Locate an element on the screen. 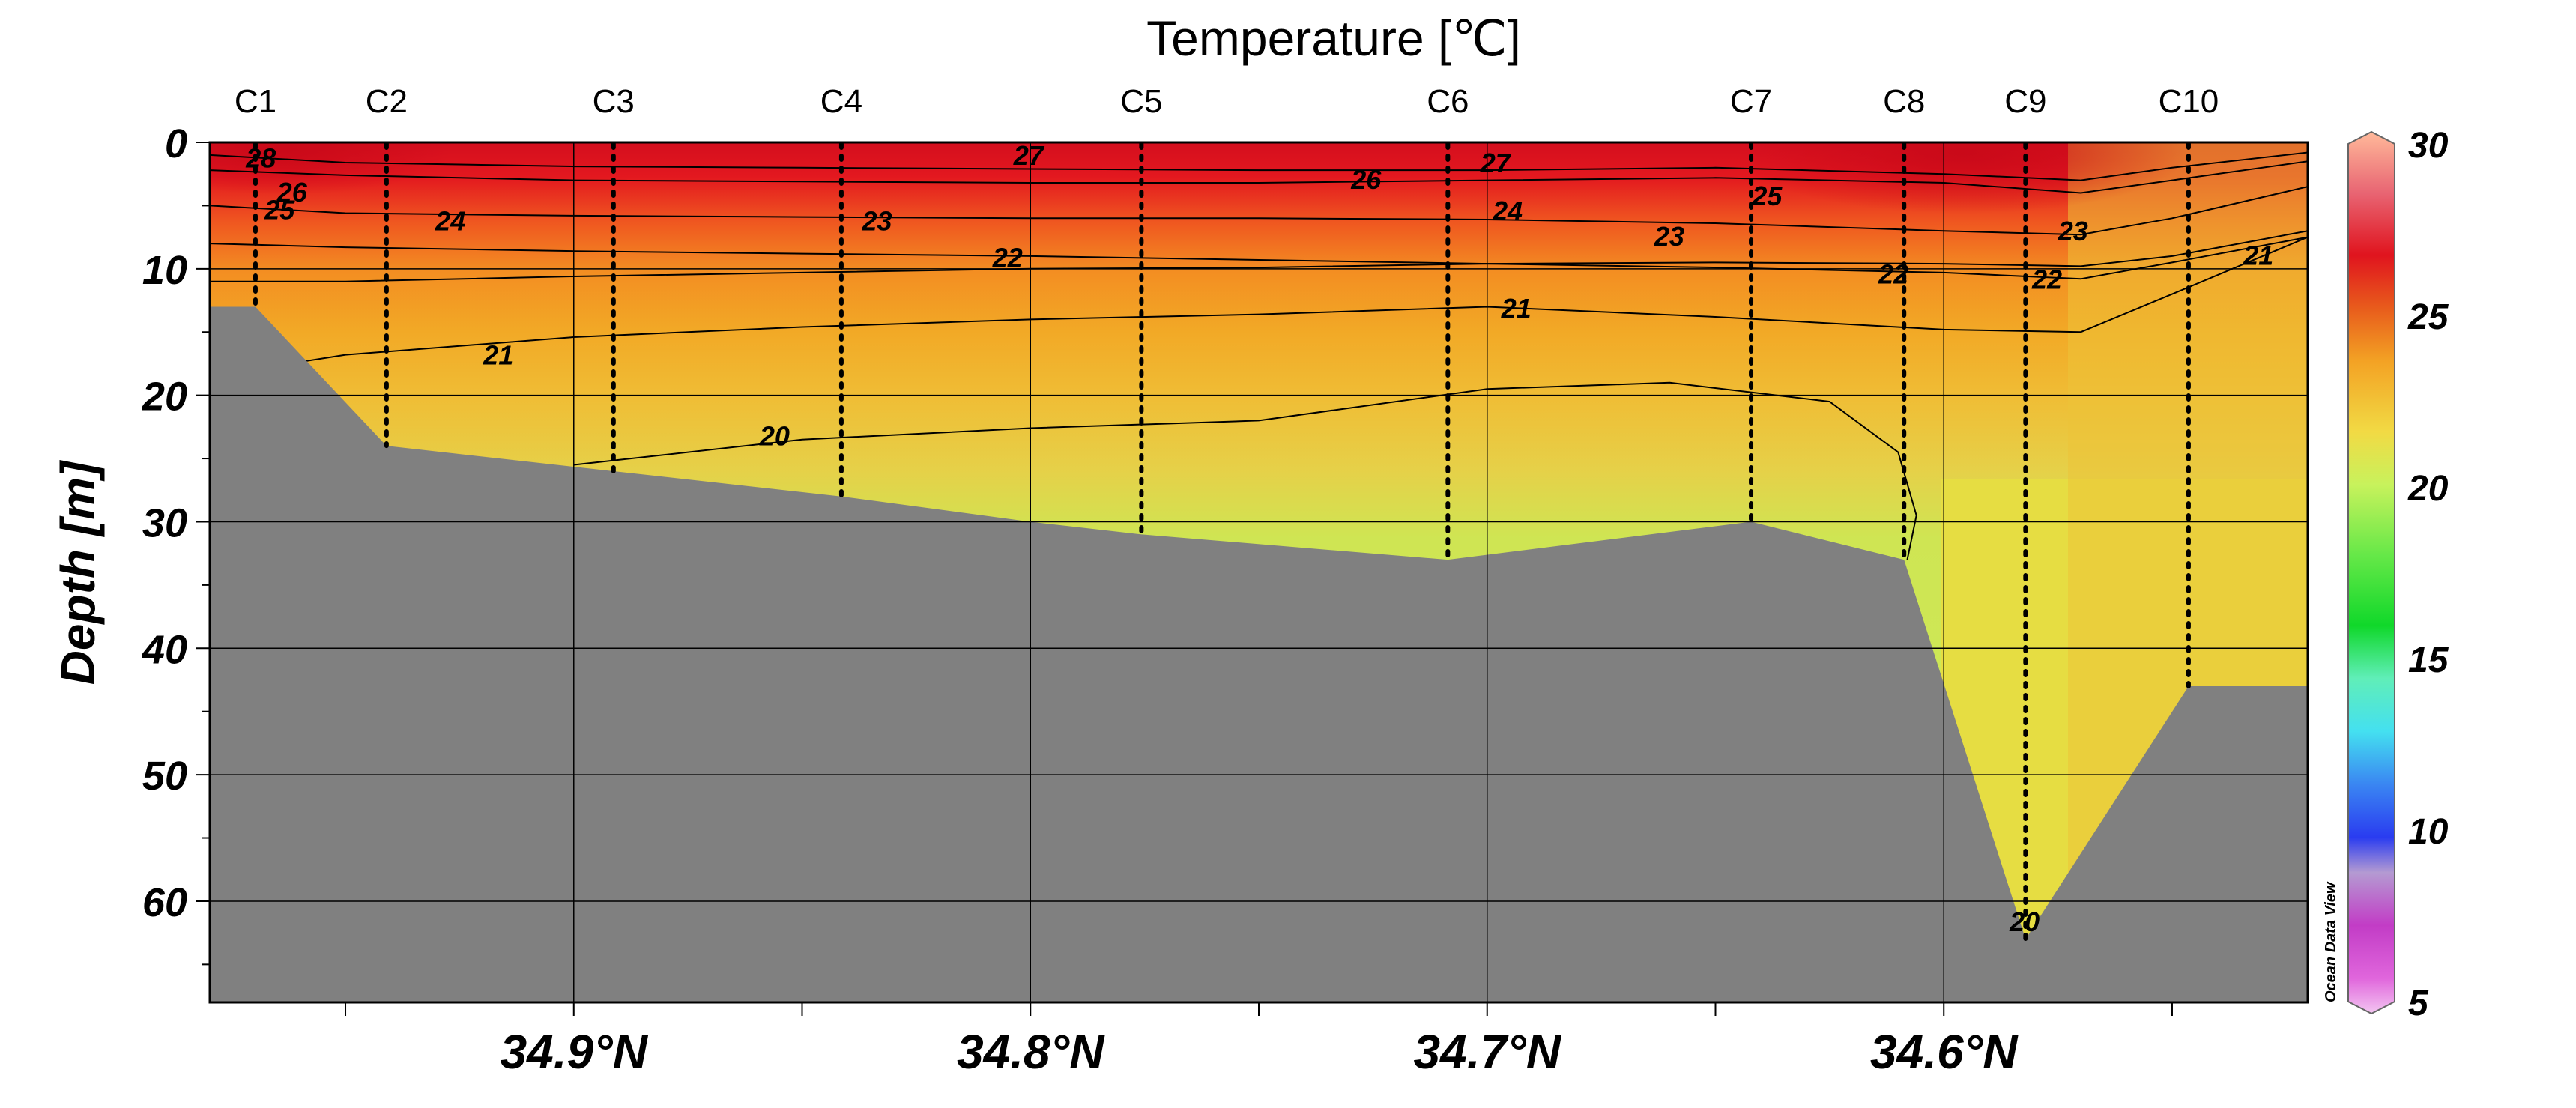 The height and width of the screenshot is (1108, 2576). station-label-c3: C3 is located at coordinates (614, 102).